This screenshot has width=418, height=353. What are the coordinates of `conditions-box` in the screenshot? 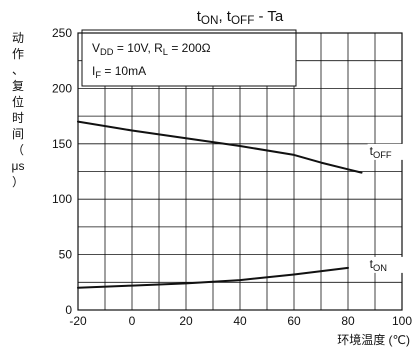 It's located at (189, 58).